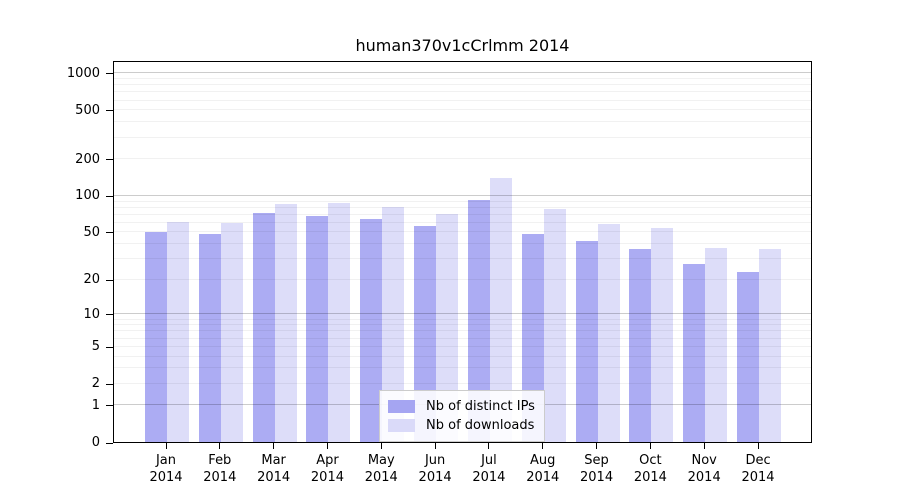 The image size is (900, 500). I want to click on bar-downloads-apr, so click(339, 322).